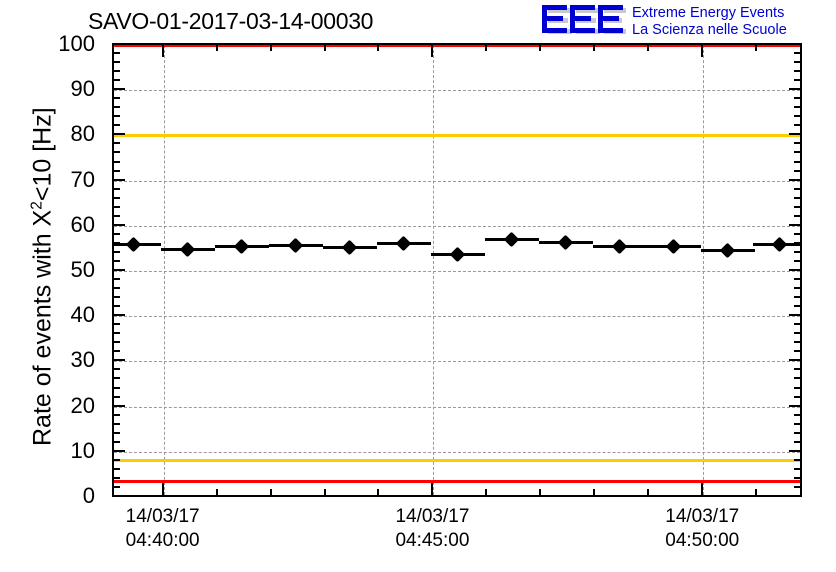 The width and height of the screenshot is (836, 572). Describe the element at coordinates (708, 13) in the screenshot. I see `eee-logo-line1: Extreme Energy Events` at that location.